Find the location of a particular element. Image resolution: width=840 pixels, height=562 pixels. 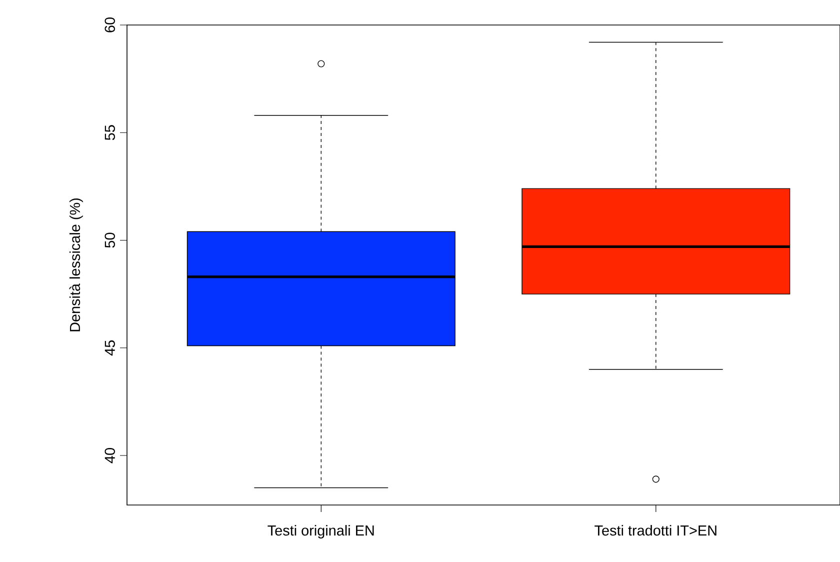

x-tick-label: Testi tradotti IT>EN is located at coordinates (655, 530).